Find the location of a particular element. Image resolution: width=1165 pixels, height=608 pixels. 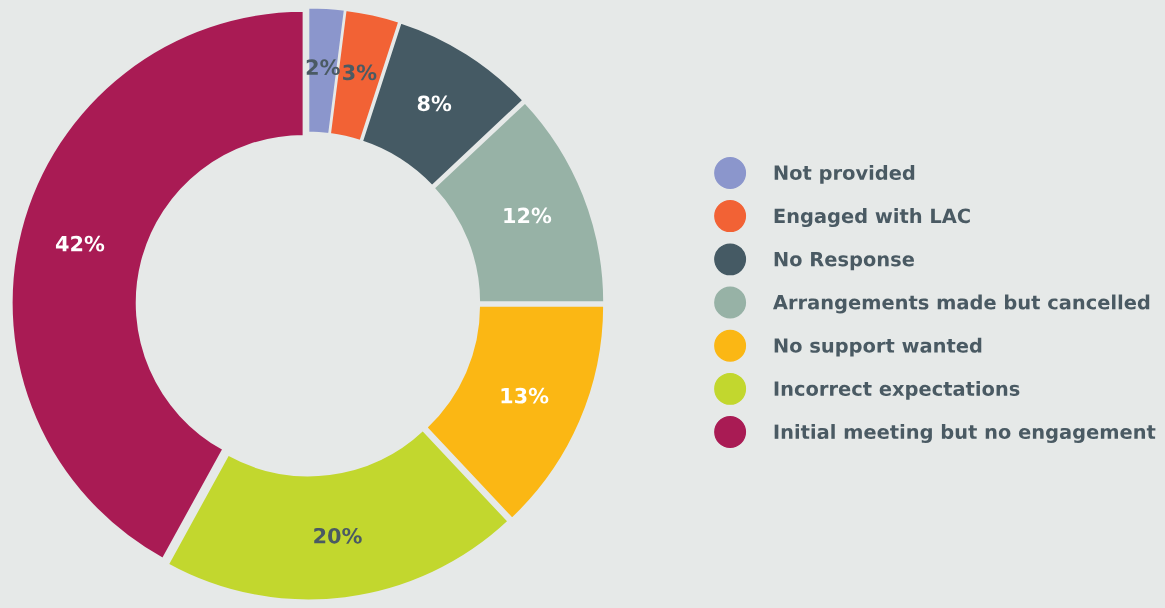

data-label: 3% is located at coordinates (360, 72).